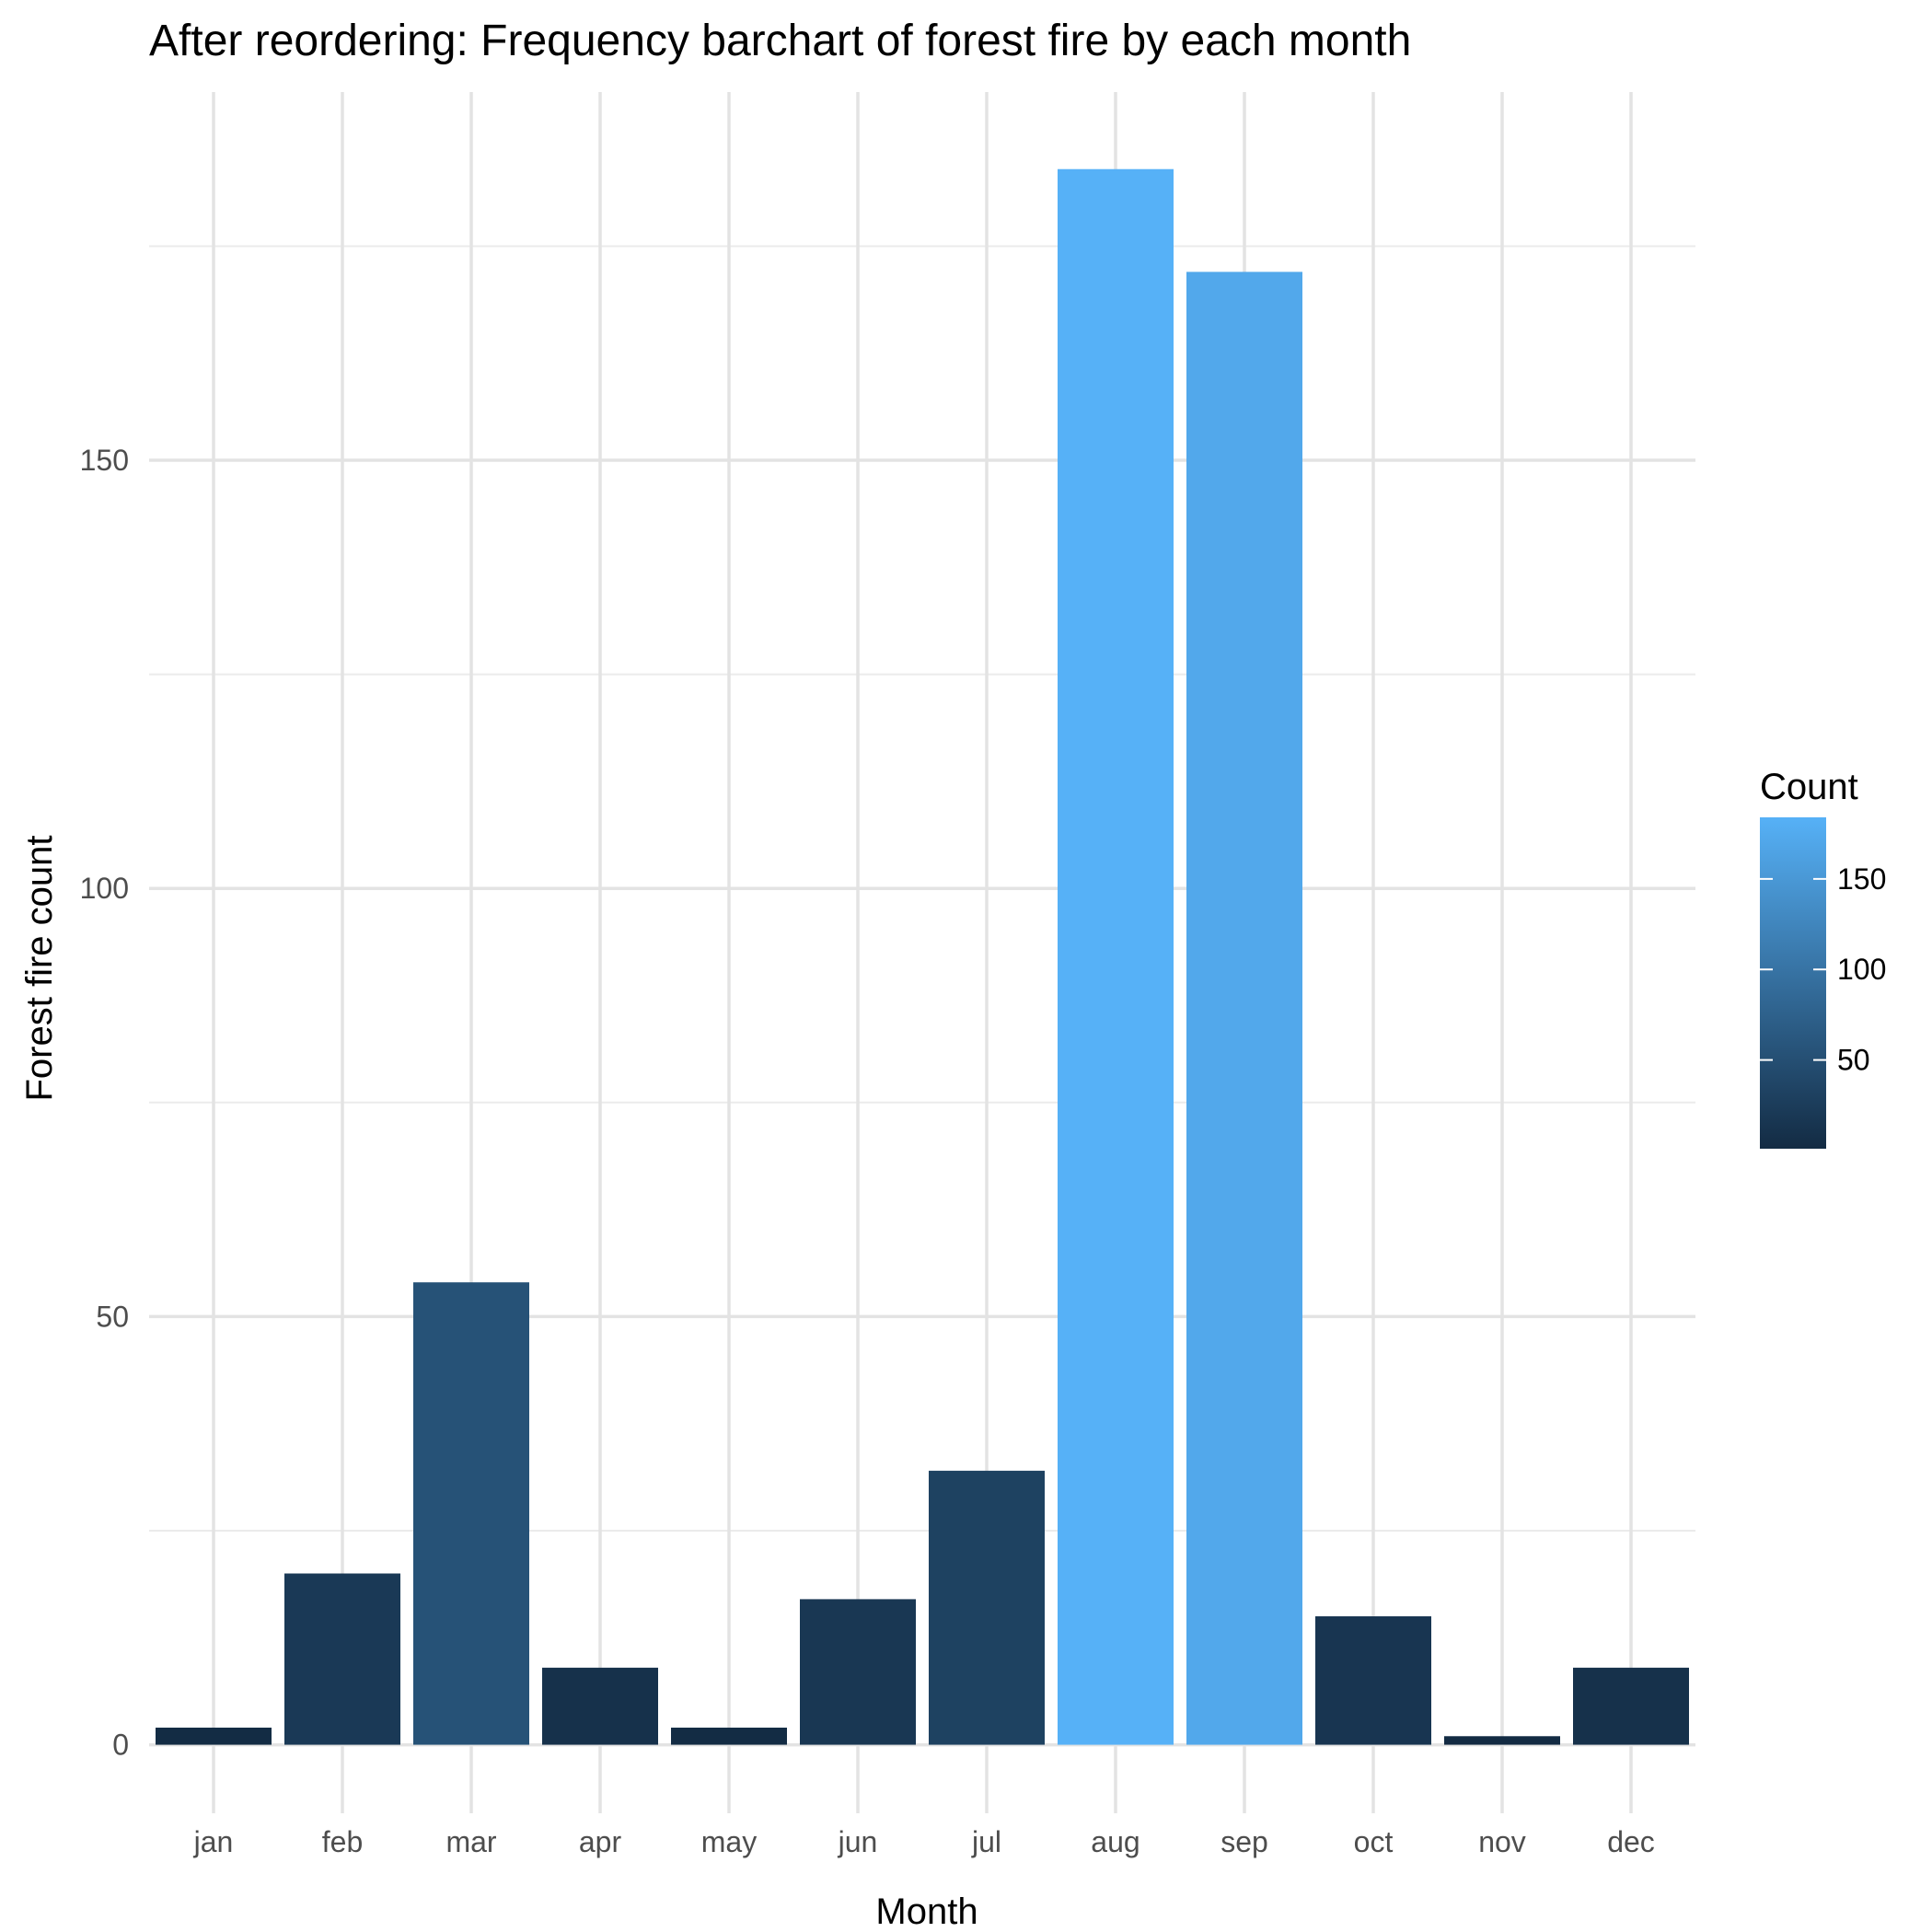 This screenshot has width=1932, height=1932. Describe the element at coordinates (1631, 1706) in the screenshot. I see `bar-dec` at that location.